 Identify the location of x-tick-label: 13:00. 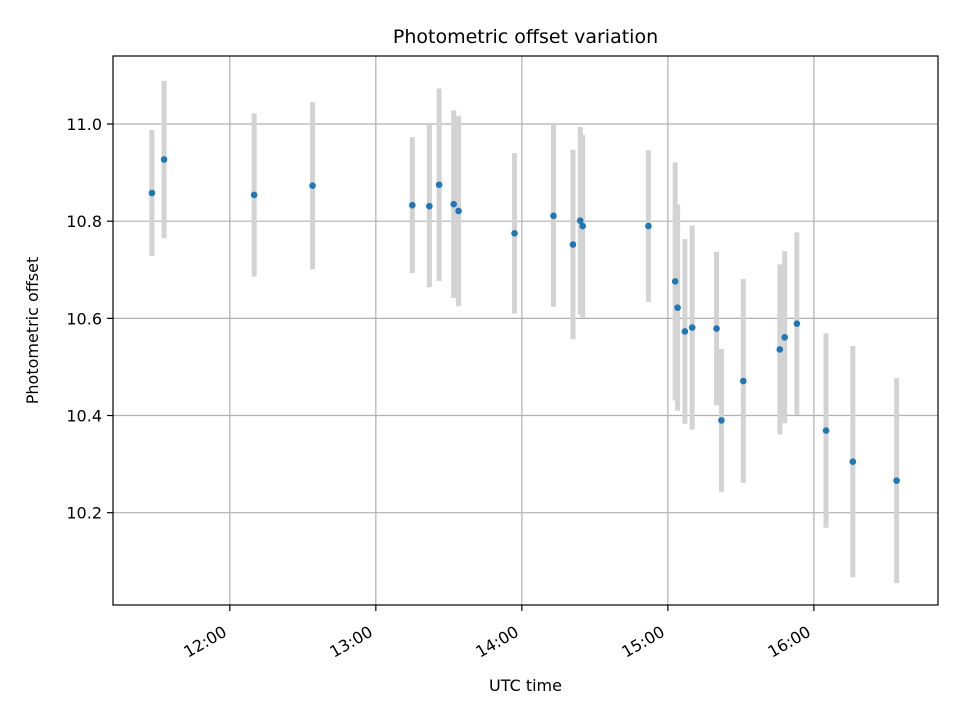
(350, 642).